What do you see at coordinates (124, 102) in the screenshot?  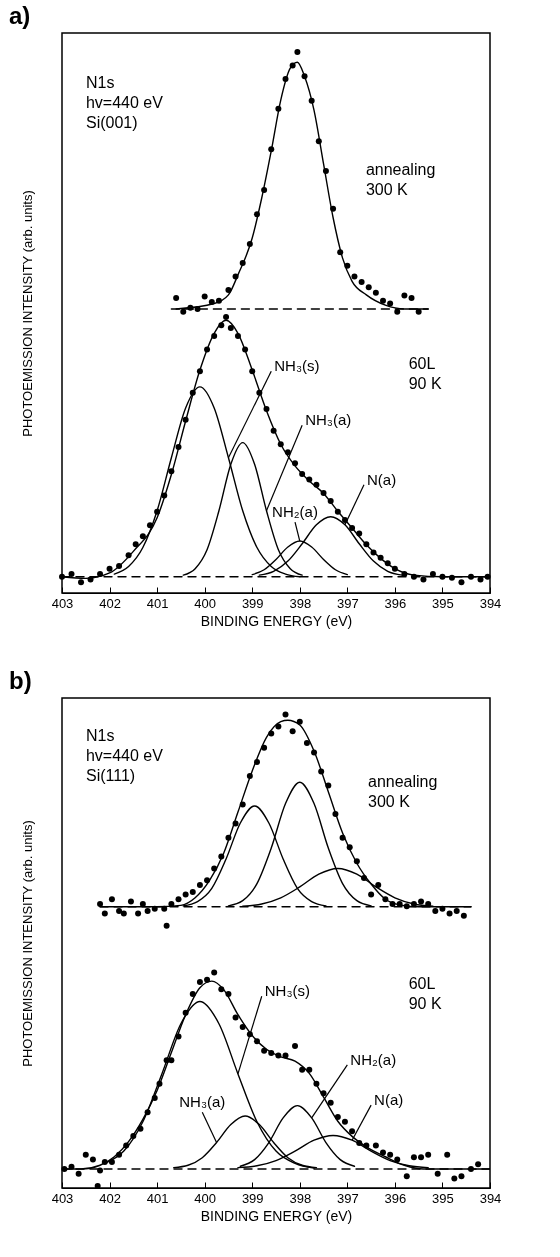 I see `annotation: N1s hv=440 eV Si(001)` at bounding box center [124, 102].